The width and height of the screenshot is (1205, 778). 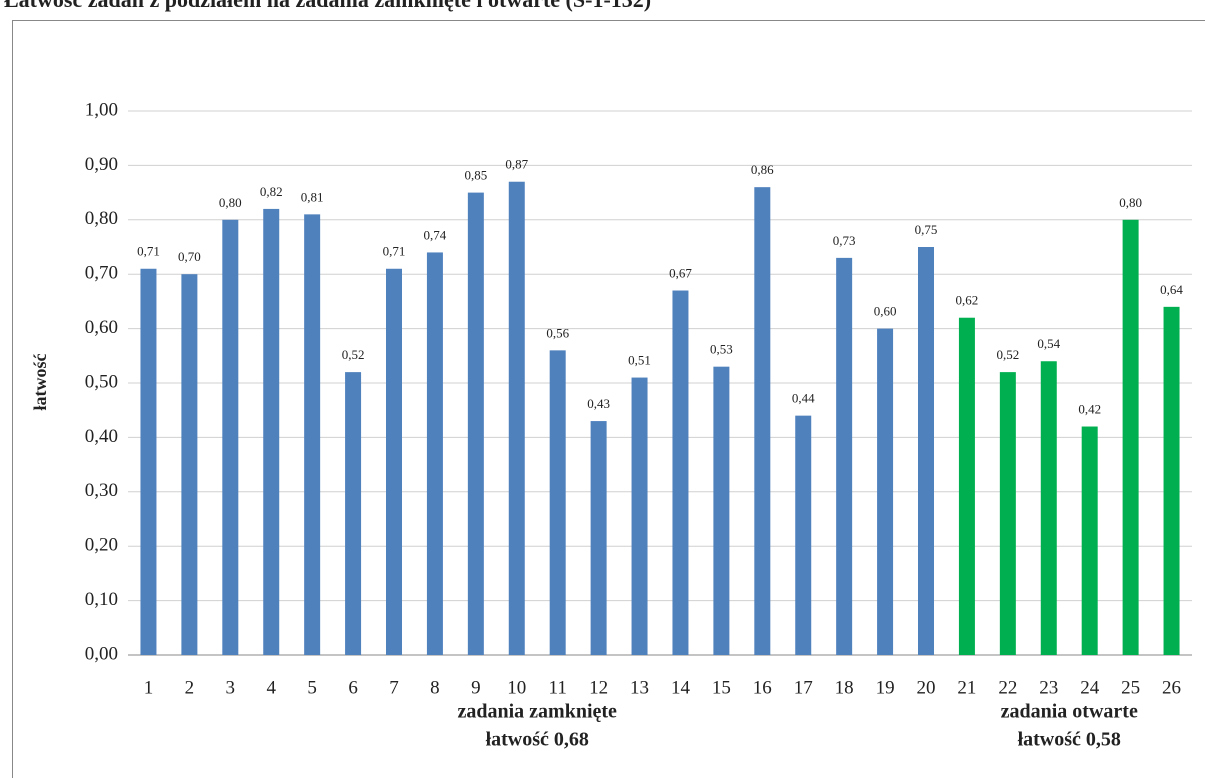 What do you see at coordinates (598, 403) in the screenshot?
I see `value-label: 0,43` at bounding box center [598, 403].